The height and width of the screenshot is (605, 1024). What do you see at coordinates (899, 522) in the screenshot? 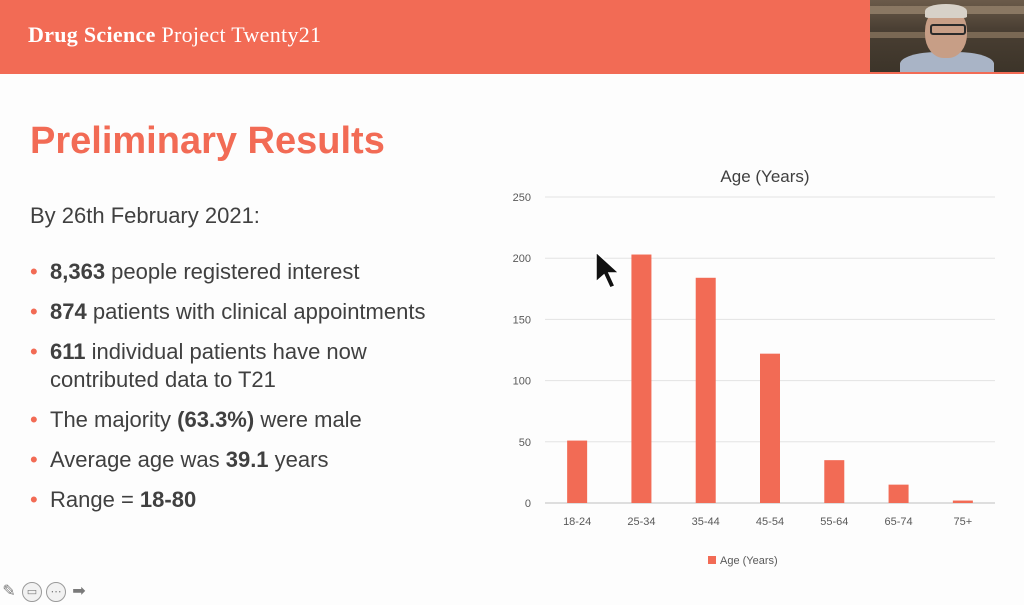
I see `x-tick-label: 65-74` at bounding box center [899, 522].